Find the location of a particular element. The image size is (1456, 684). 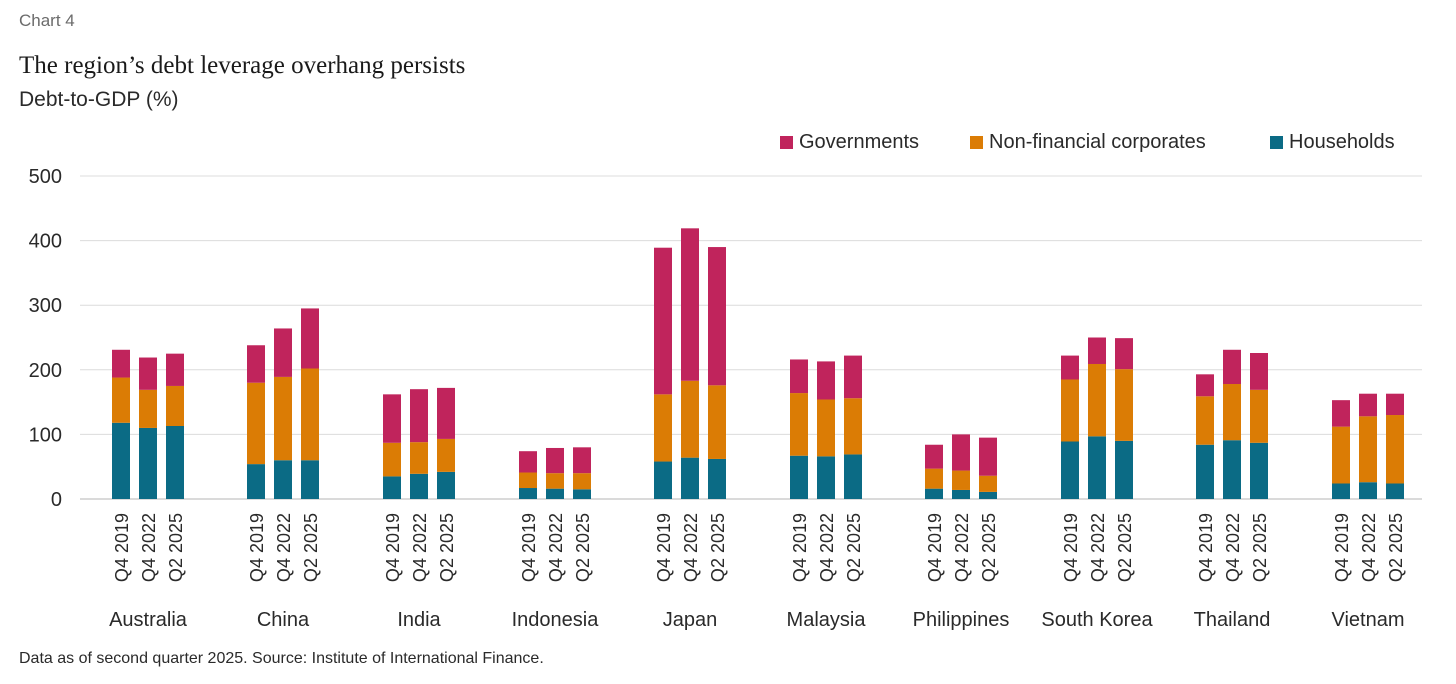

period-label-vietnam-q4-2019: Q4 2019 is located at coordinates (1342, 547).